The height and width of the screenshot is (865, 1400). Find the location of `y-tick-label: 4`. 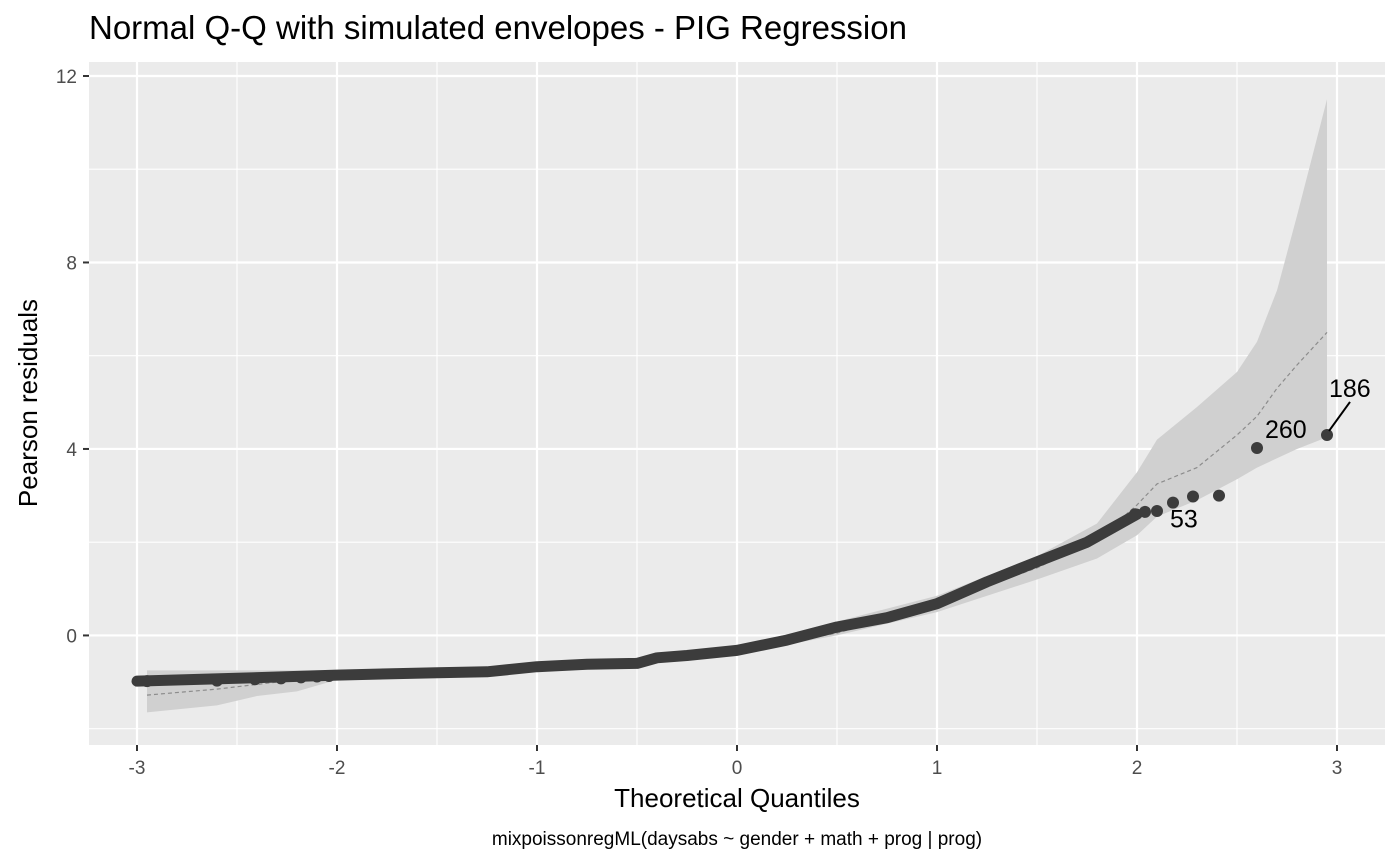

y-tick-label: 4 is located at coordinates (71, 450).